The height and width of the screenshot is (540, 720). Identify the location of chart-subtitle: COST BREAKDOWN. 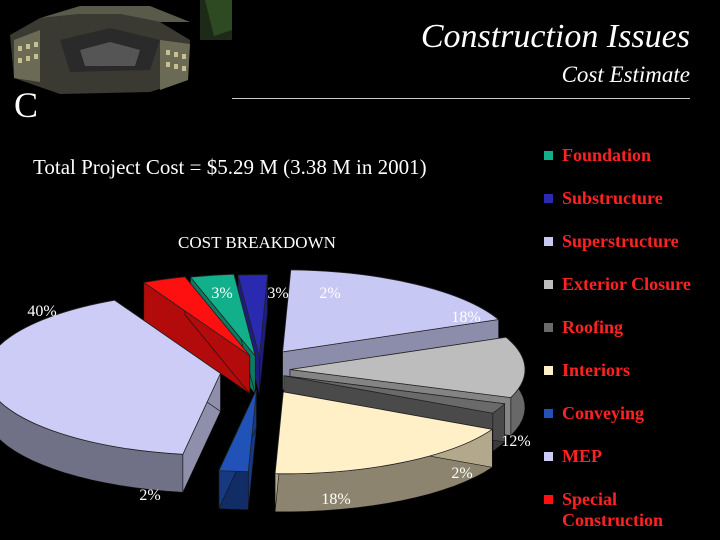
(257, 242).